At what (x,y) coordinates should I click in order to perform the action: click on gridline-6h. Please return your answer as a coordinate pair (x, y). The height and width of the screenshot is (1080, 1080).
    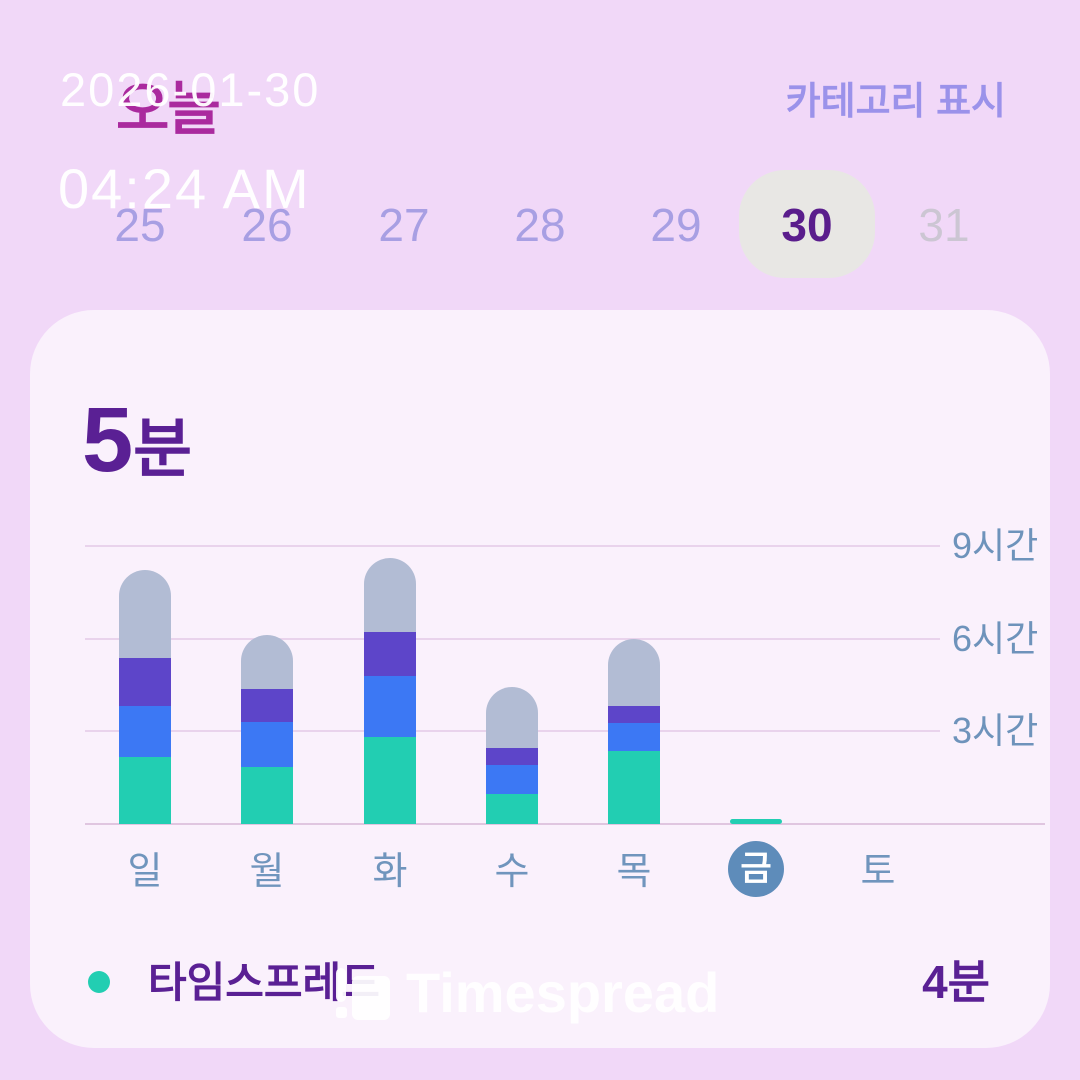
    Looking at the image, I should click on (512, 638).